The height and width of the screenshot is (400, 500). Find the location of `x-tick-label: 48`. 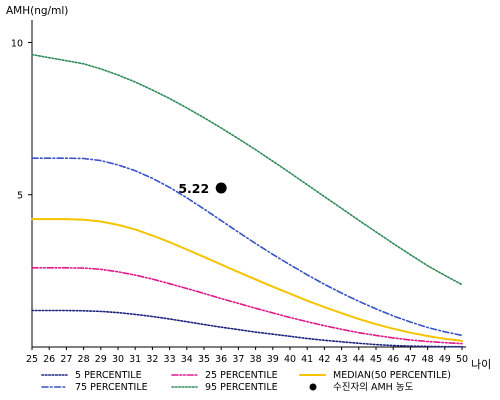

x-tick-label: 48 is located at coordinates (428, 359).